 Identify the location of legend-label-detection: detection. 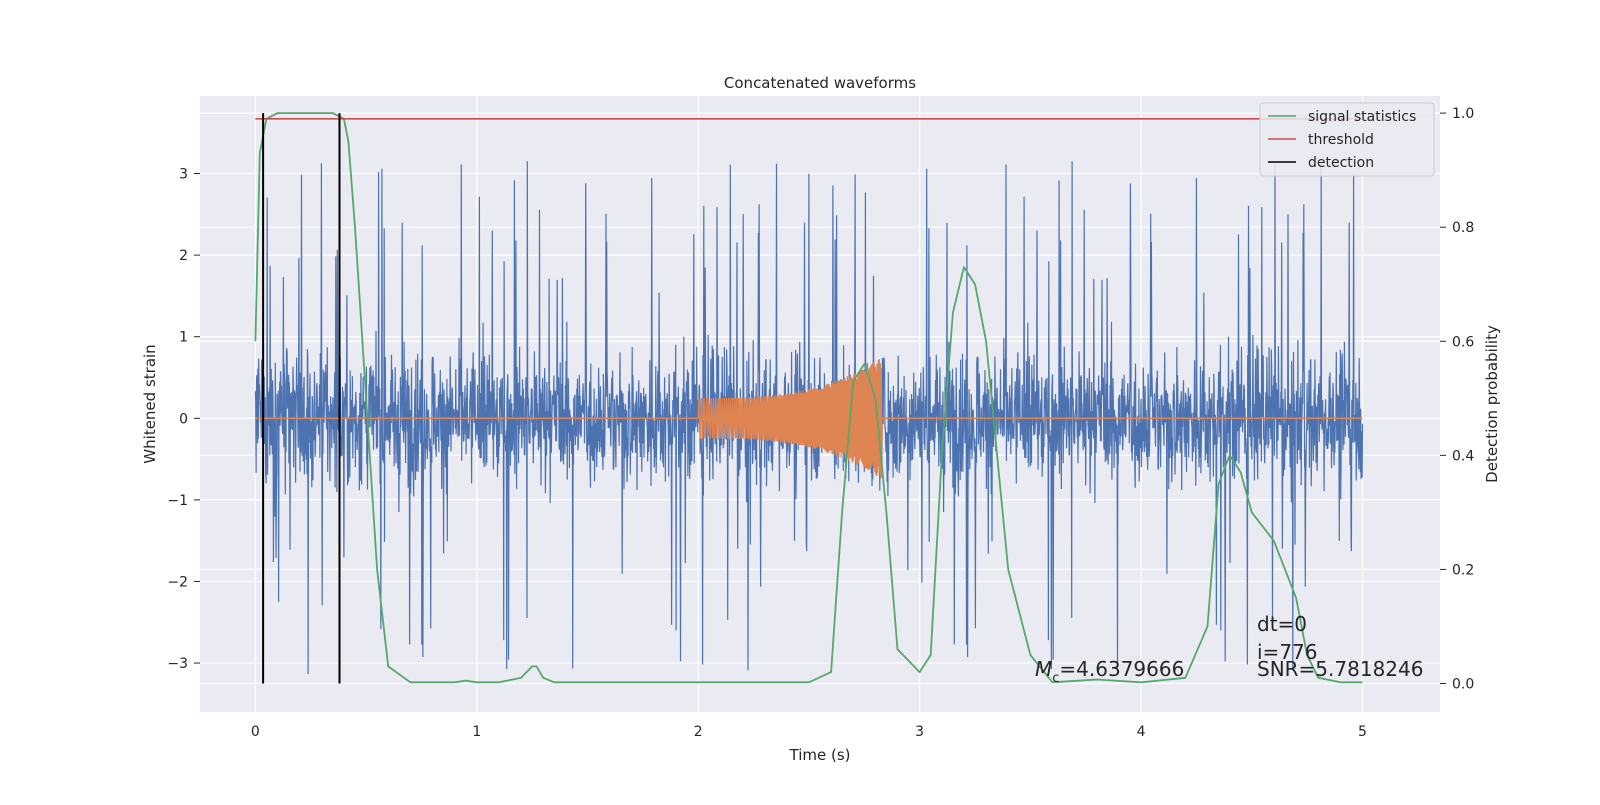
(1341, 163).